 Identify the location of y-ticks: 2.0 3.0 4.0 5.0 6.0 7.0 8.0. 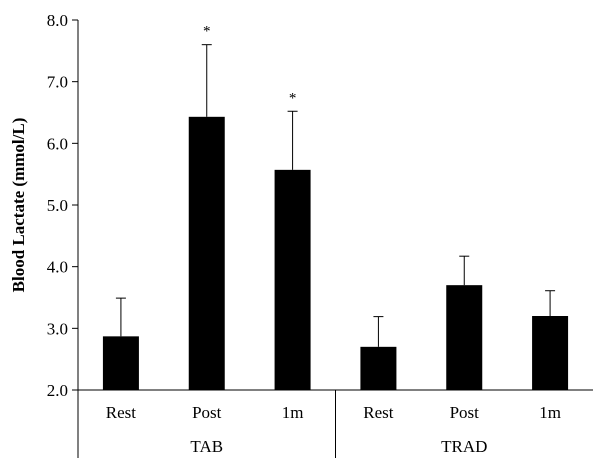
(62, 205).